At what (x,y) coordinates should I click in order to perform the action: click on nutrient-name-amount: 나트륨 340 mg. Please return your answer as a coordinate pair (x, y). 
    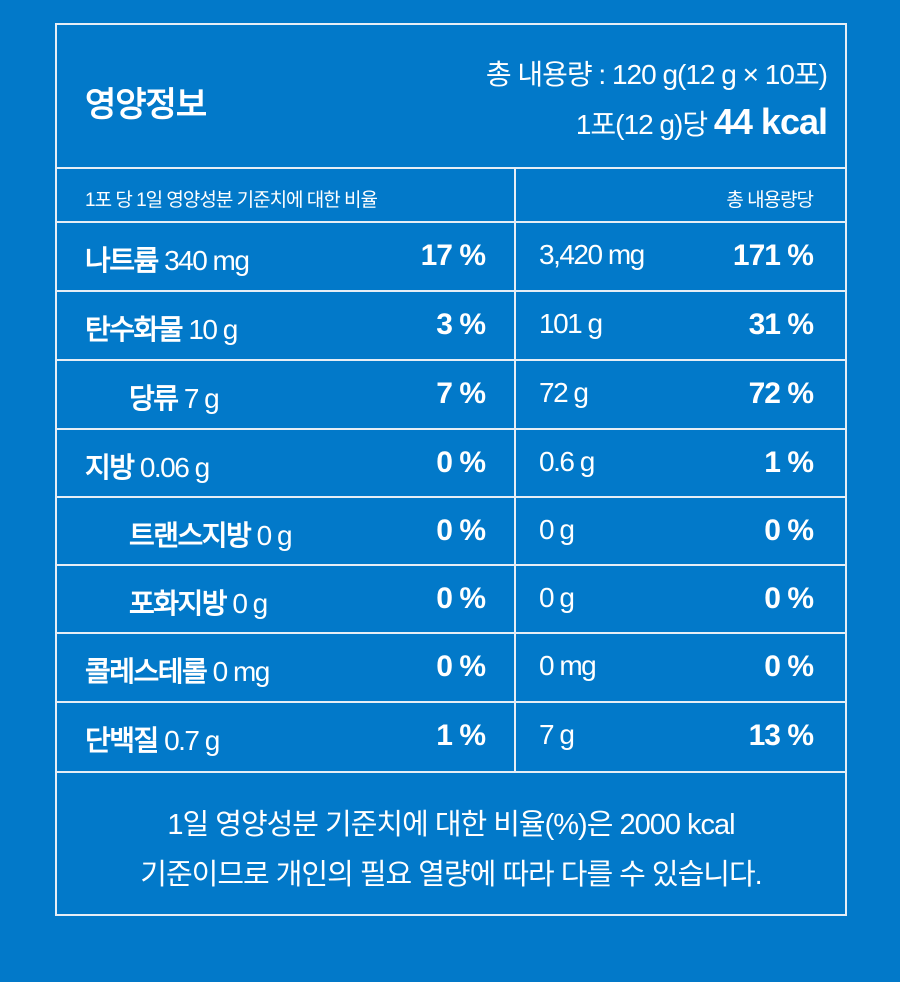
    Looking at the image, I should click on (167, 259).